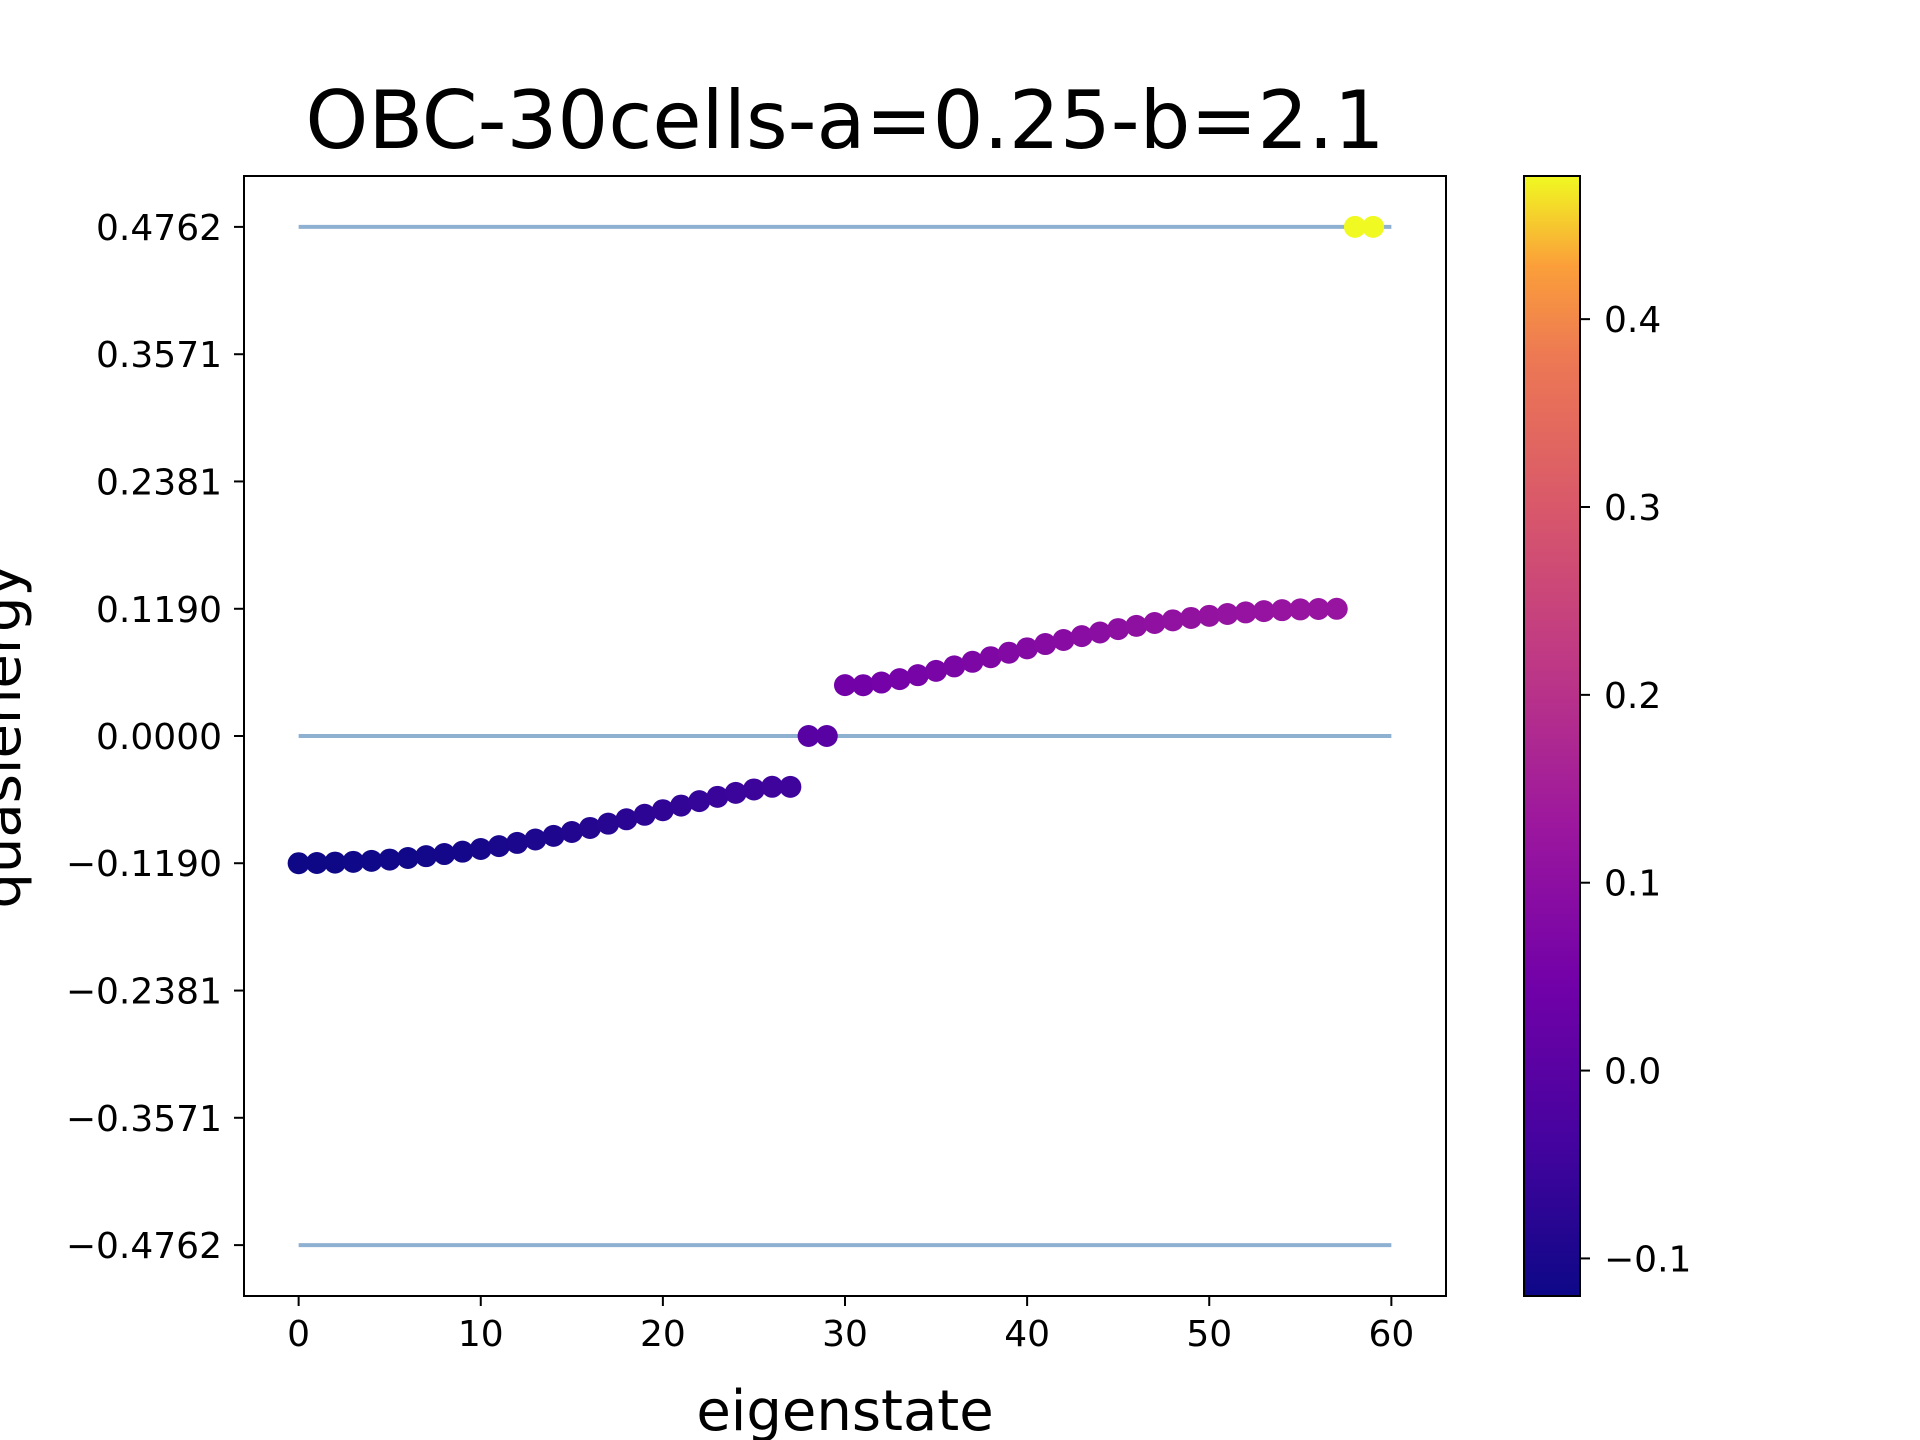 The image size is (1920, 1440). What do you see at coordinates (144, 992) in the screenshot?
I see `y-tick-label-6: −0.2381` at bounding box center [144, 992].